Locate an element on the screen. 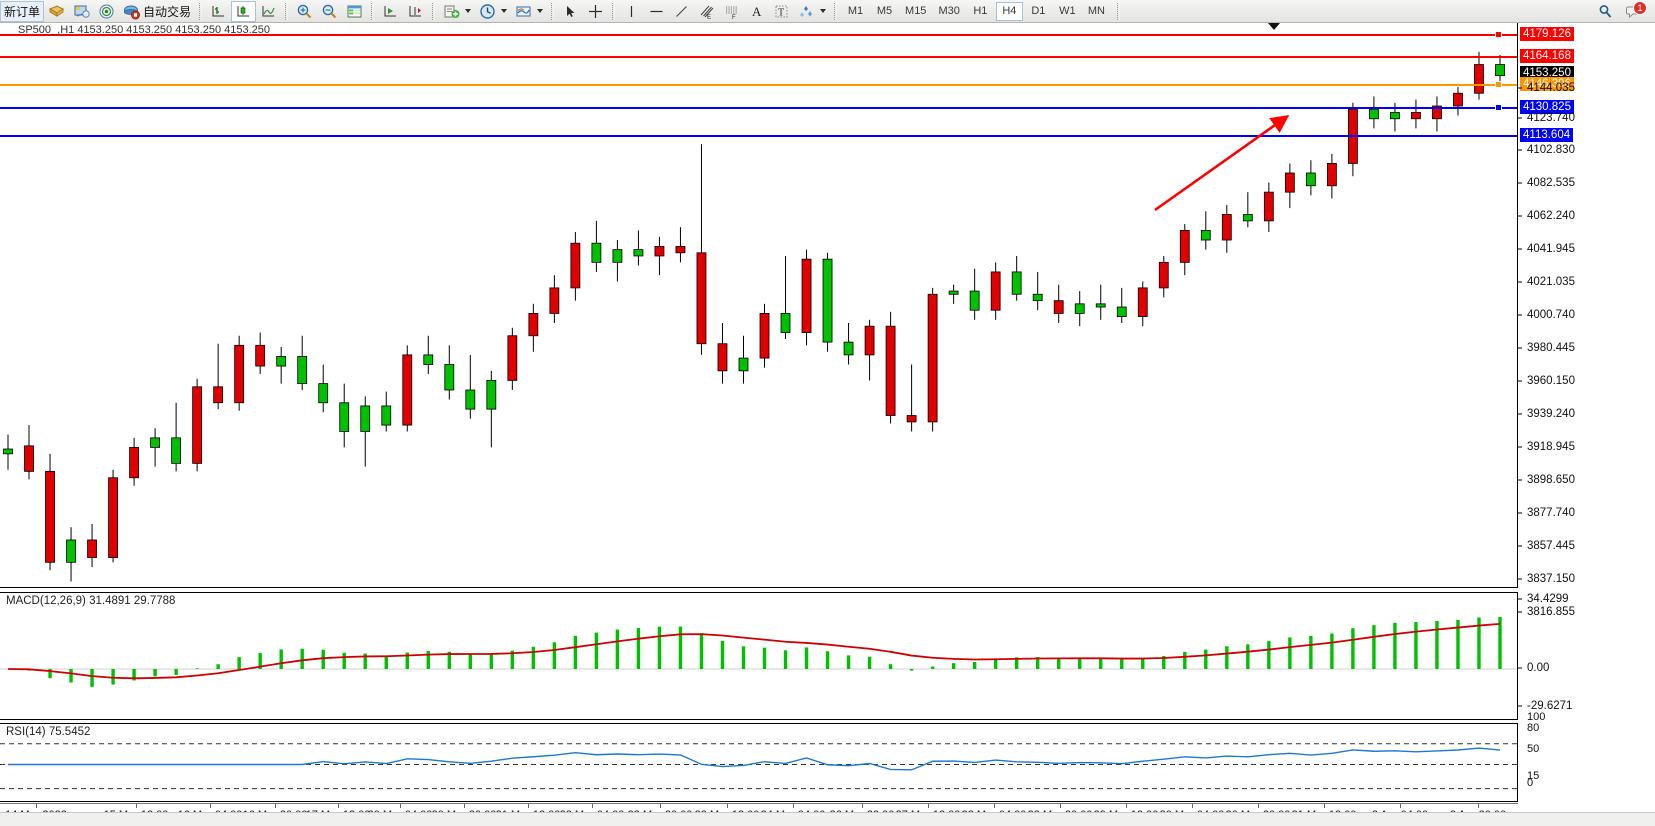 The height and width of the screenshot is (826, 1655). price-label: 4082.535 is located at coordinates (1551, 183).